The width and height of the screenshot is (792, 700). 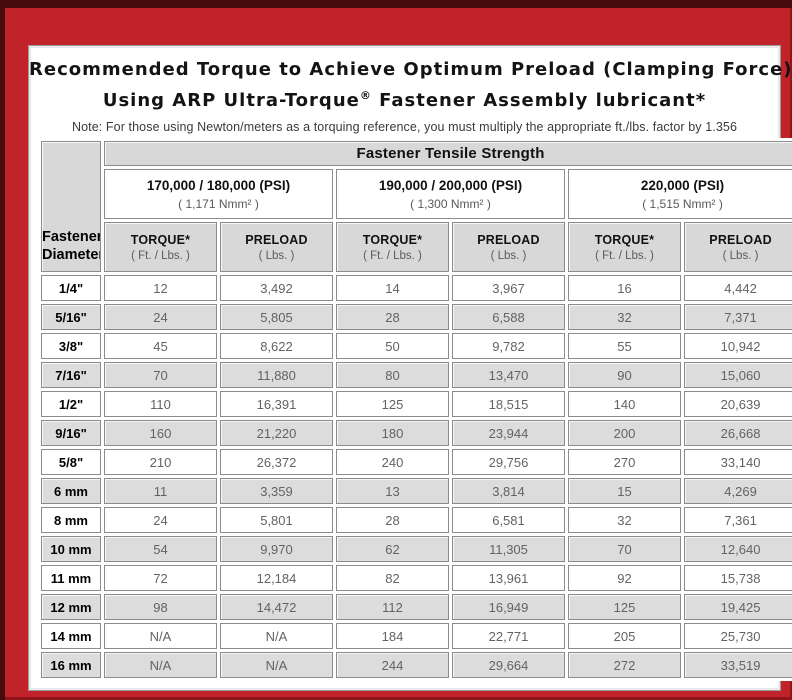 What do you see at coordinates (624, 607) in the screenshot?
I see `torque-value-cell: 125` at bounding box center [624, 607].